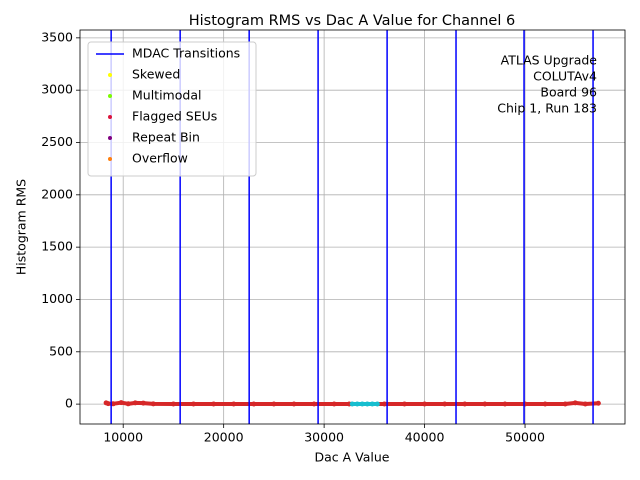 This screenshot has height=480, width=640. I want to click on legend-label: MDAC Transitions, so click(186, 53).